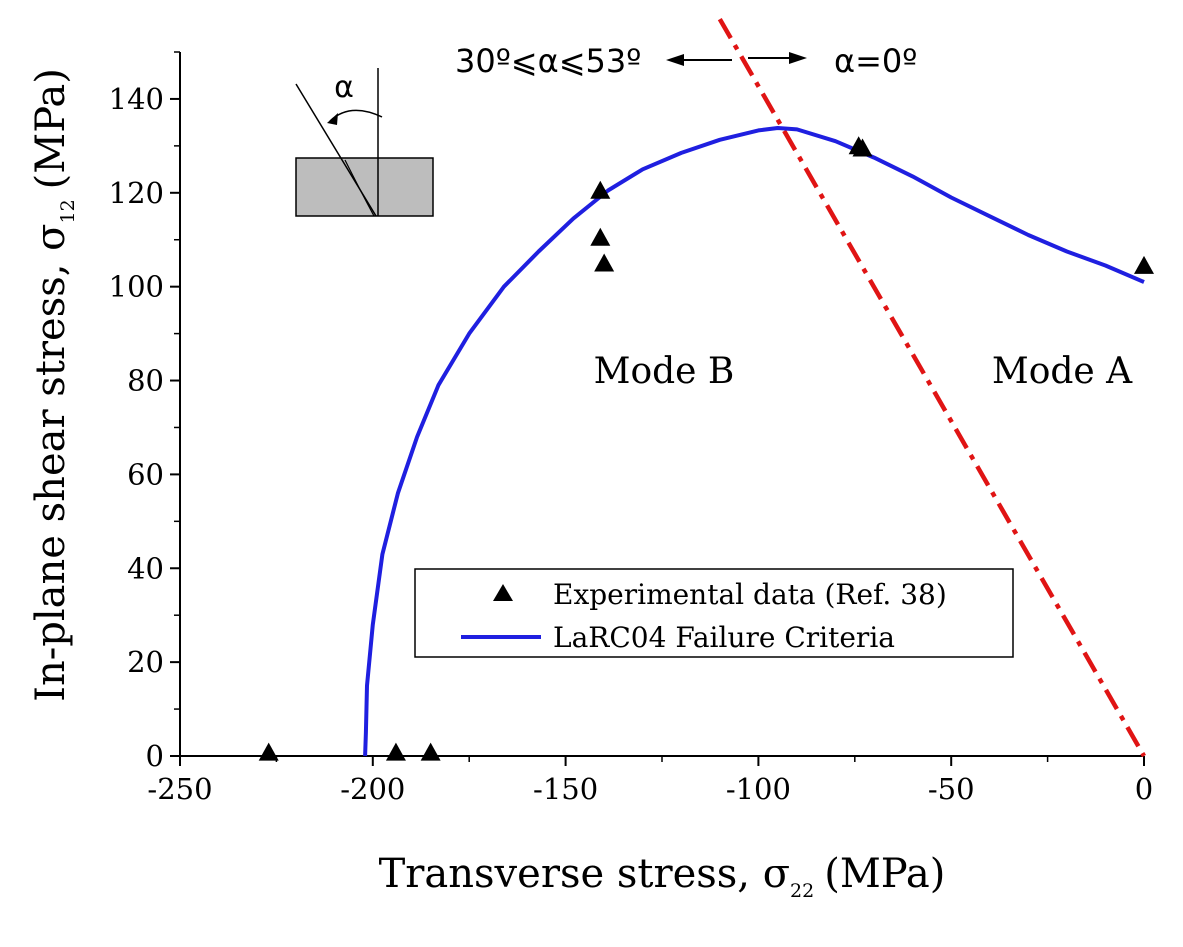 Image resolution: width=1183 pixels, height=947 pixels. I want to click on x-axis-title-unit: (MPa), so click(884, 874).